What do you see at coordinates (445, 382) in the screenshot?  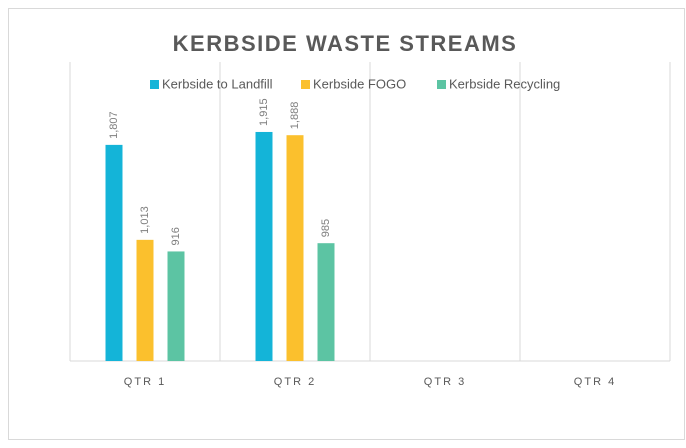 I see `x-tick-label: QTR 3` at bounding box center [445, 382].